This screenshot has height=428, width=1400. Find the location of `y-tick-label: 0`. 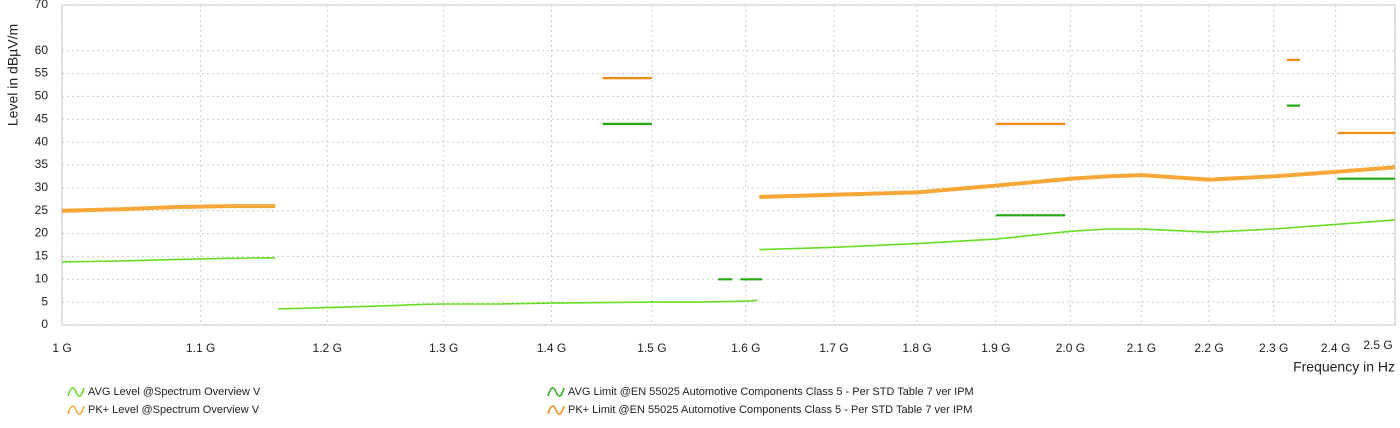

y-tick-label: 0 is located at coordinates (44, 324).